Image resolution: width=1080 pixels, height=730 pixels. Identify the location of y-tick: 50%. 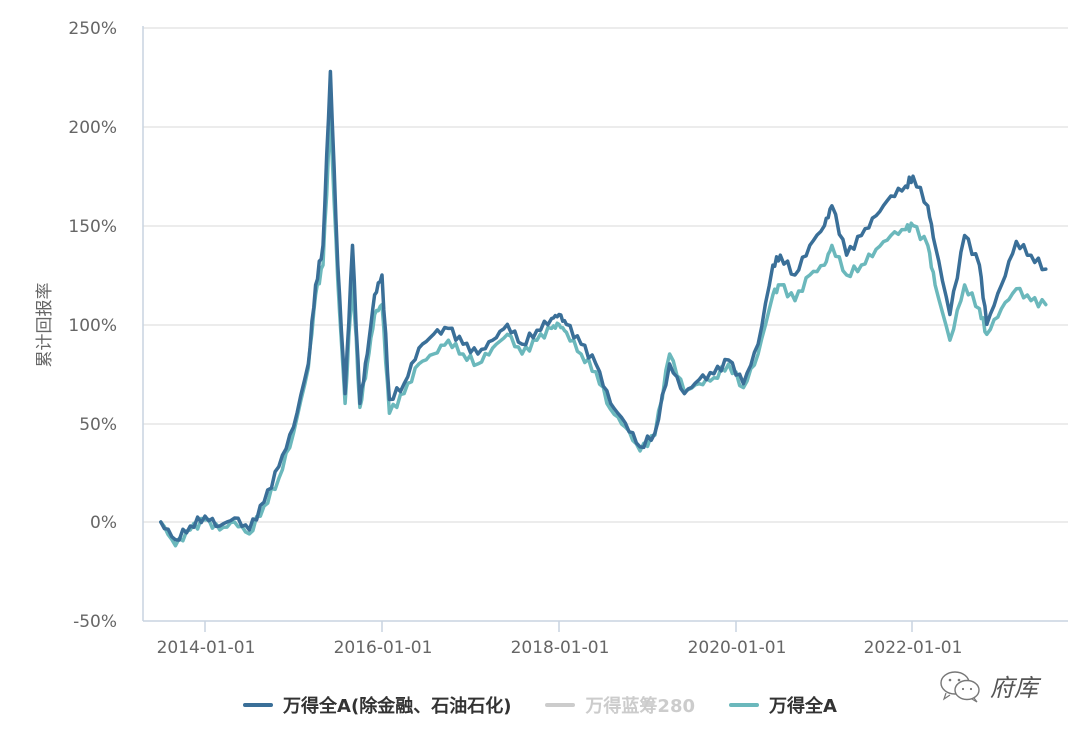
(98, 425).